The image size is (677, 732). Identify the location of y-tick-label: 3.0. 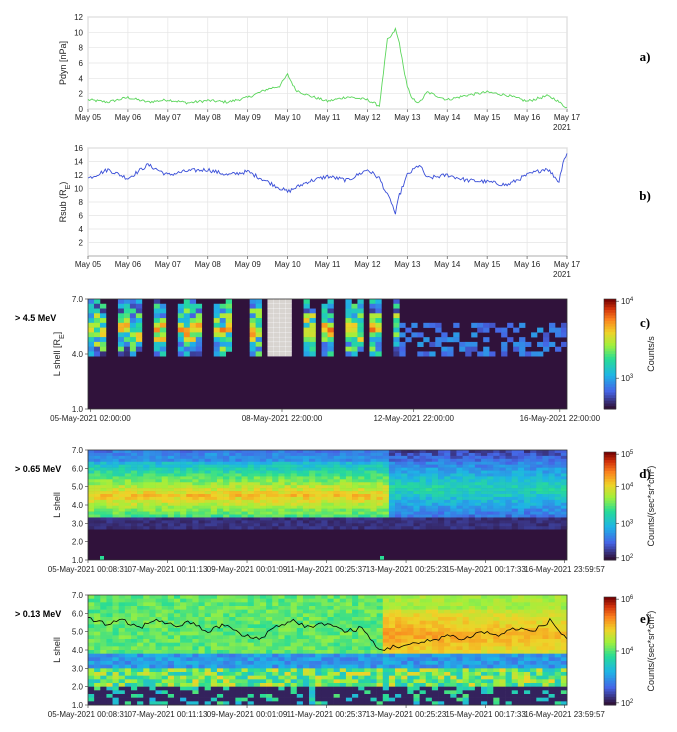
(78, 523).